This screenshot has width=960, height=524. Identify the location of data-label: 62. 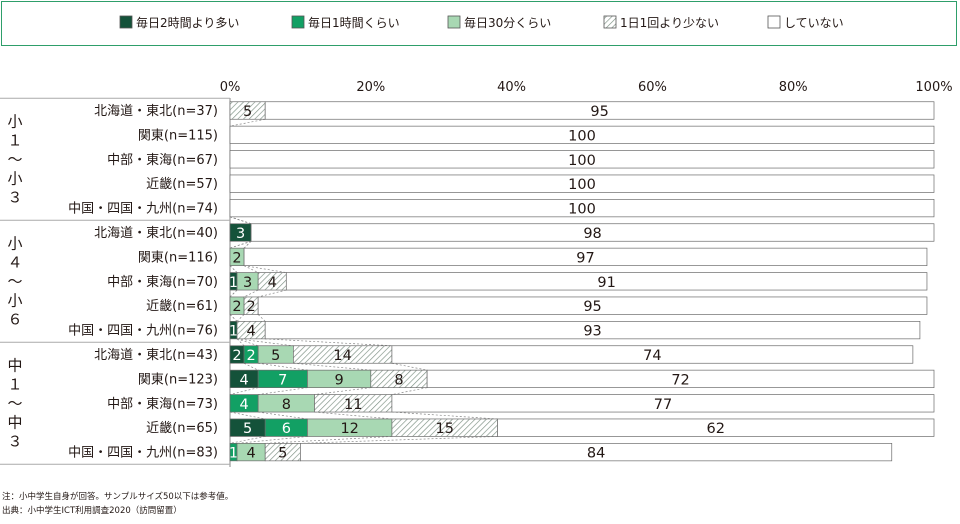
(716, 429).